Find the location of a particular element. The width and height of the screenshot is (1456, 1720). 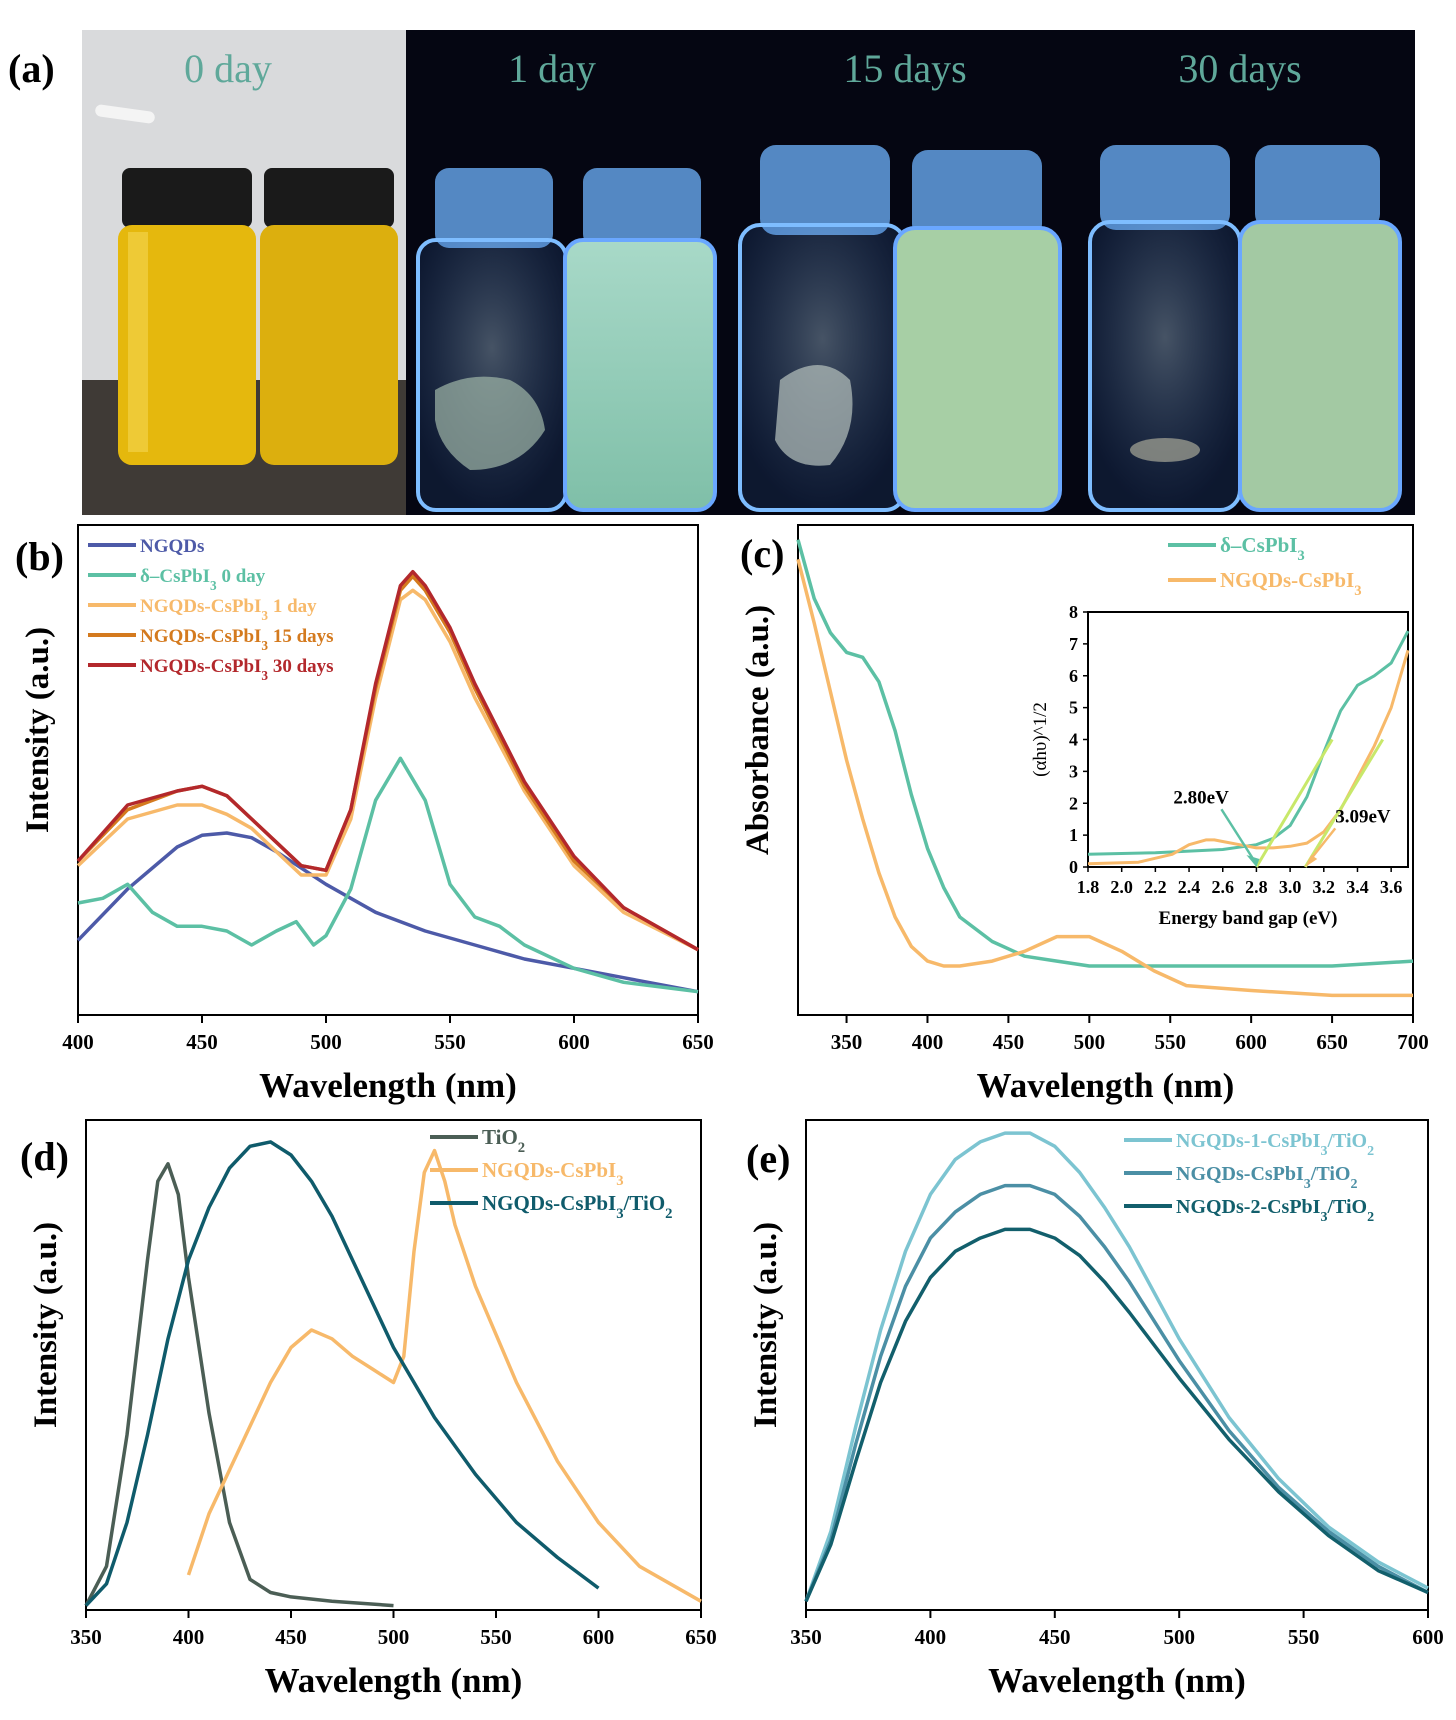

legend-label-1: δ–CsPbI3 0 day is located at coordinates (203, 579).